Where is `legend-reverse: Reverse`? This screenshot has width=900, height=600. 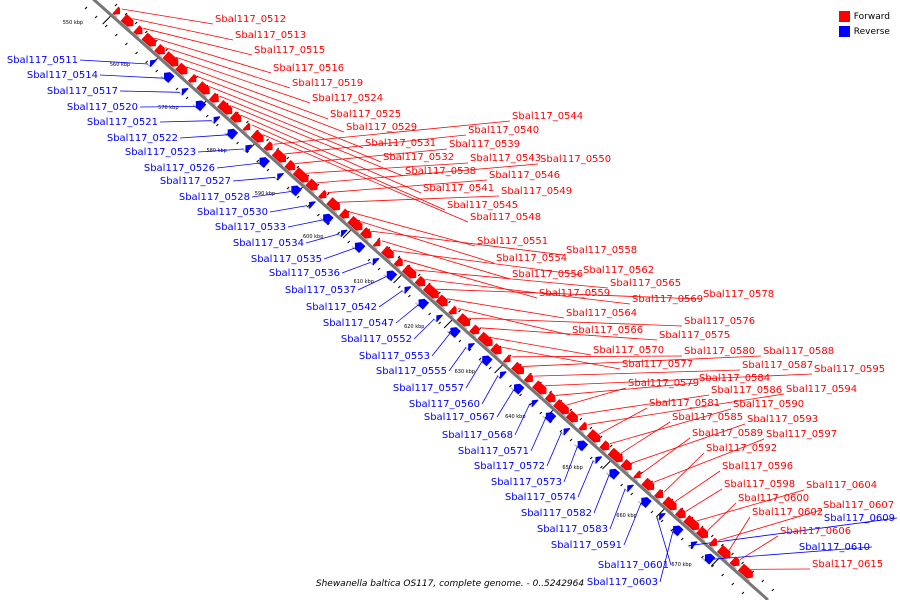
legend-reverse: Reverse is located at coordinates (864, 31).